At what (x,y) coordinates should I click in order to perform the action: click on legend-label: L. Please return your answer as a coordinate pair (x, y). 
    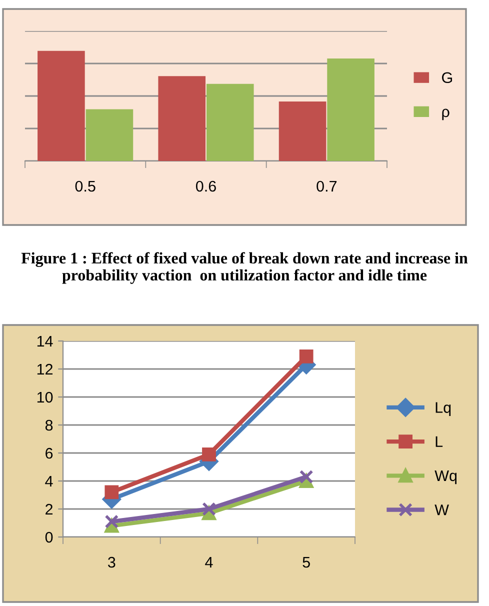
    Looking at the image, I should click on (439, 441).